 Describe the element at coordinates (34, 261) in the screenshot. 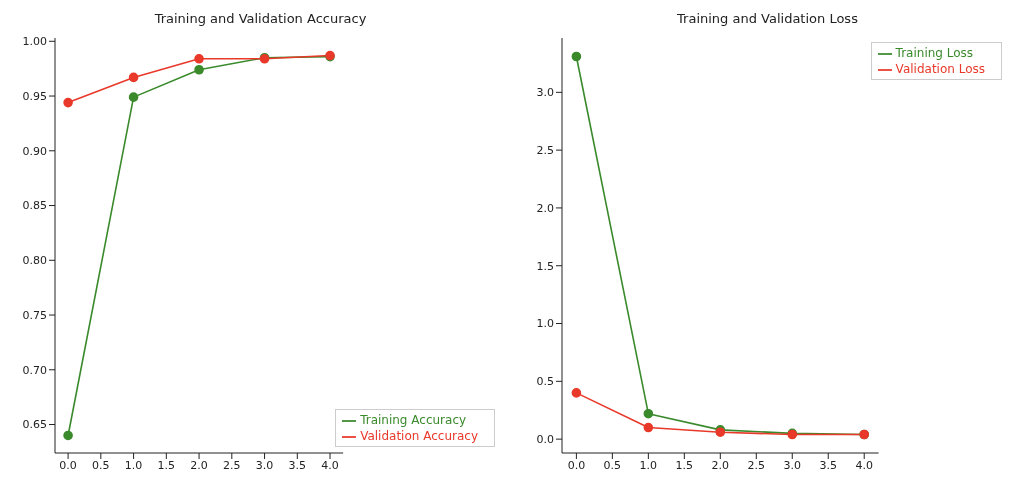

I see `y-tick-label: 0.80` at that location.